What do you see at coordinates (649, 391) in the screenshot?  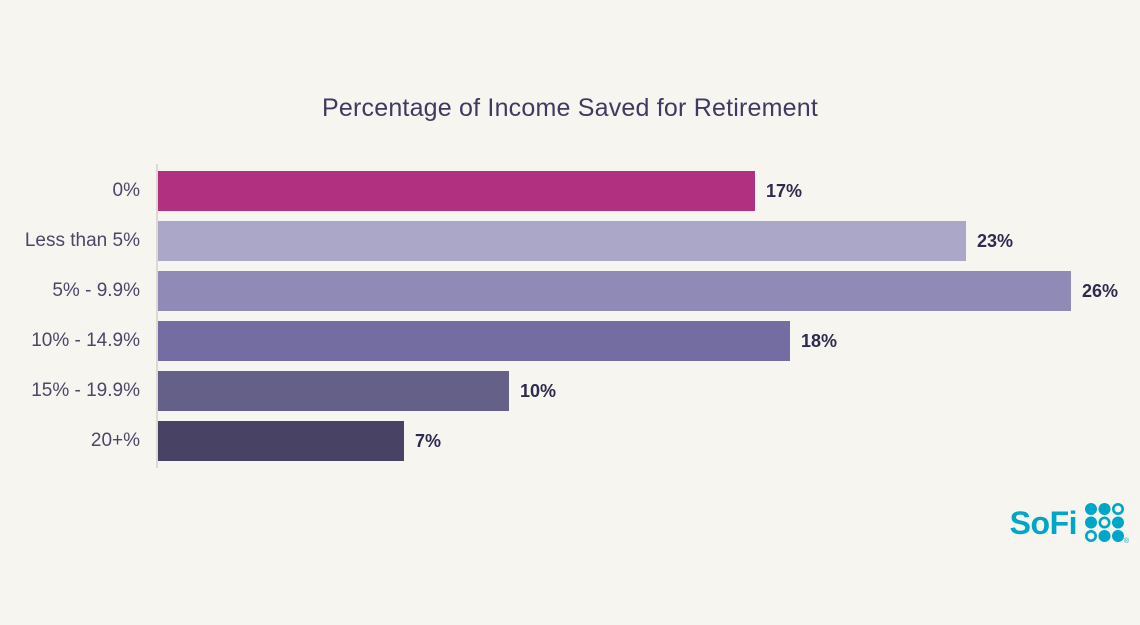 I see `bar-track: 10%` at bounding box center [649, 391].